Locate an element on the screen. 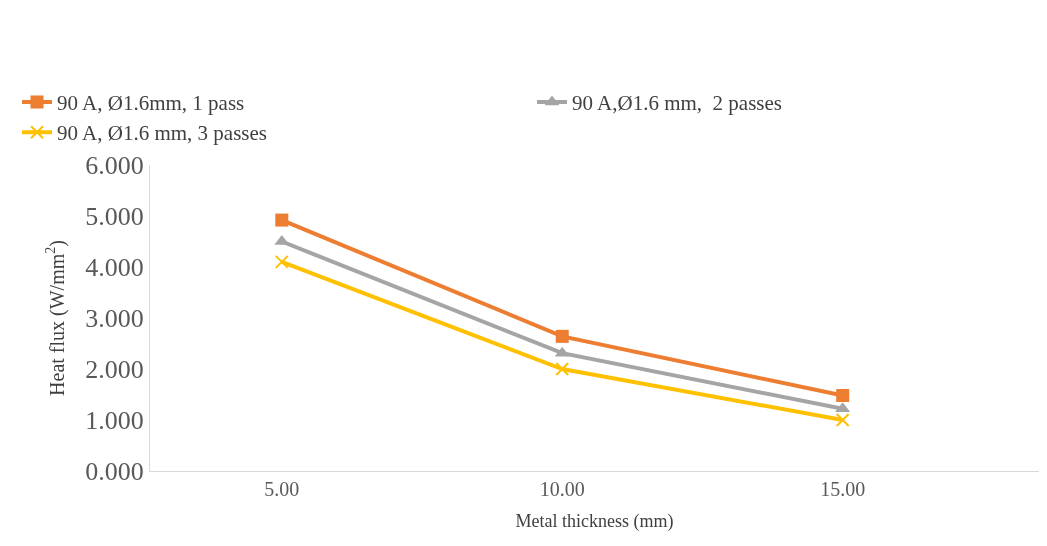  y-tick-label: 1.000 is located at coordinates (114, 421).